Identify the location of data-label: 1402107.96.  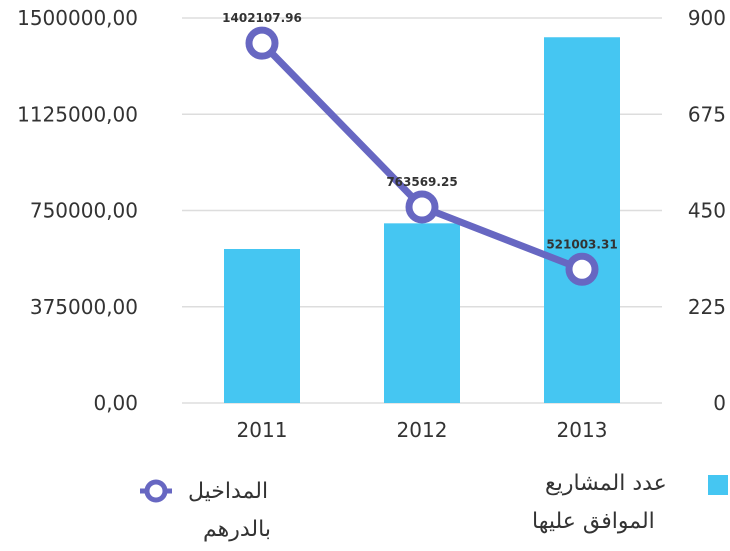
(262, 18).